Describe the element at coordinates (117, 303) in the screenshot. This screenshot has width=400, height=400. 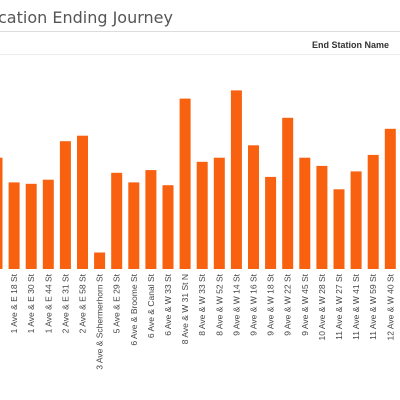
I see `x-tick-label: 5 Ave & E 29 St` at that location.